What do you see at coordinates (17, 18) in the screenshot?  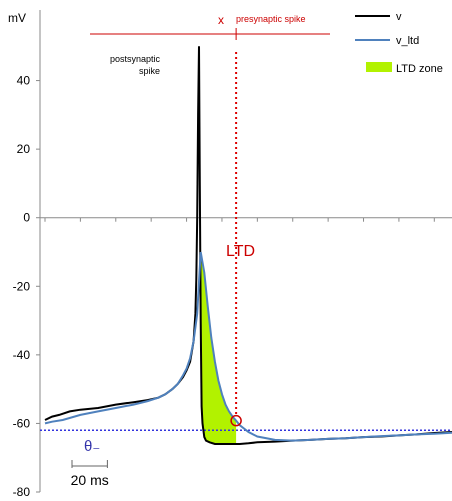 I see `y-axis-label: mV` at bounding box center [17, 18].